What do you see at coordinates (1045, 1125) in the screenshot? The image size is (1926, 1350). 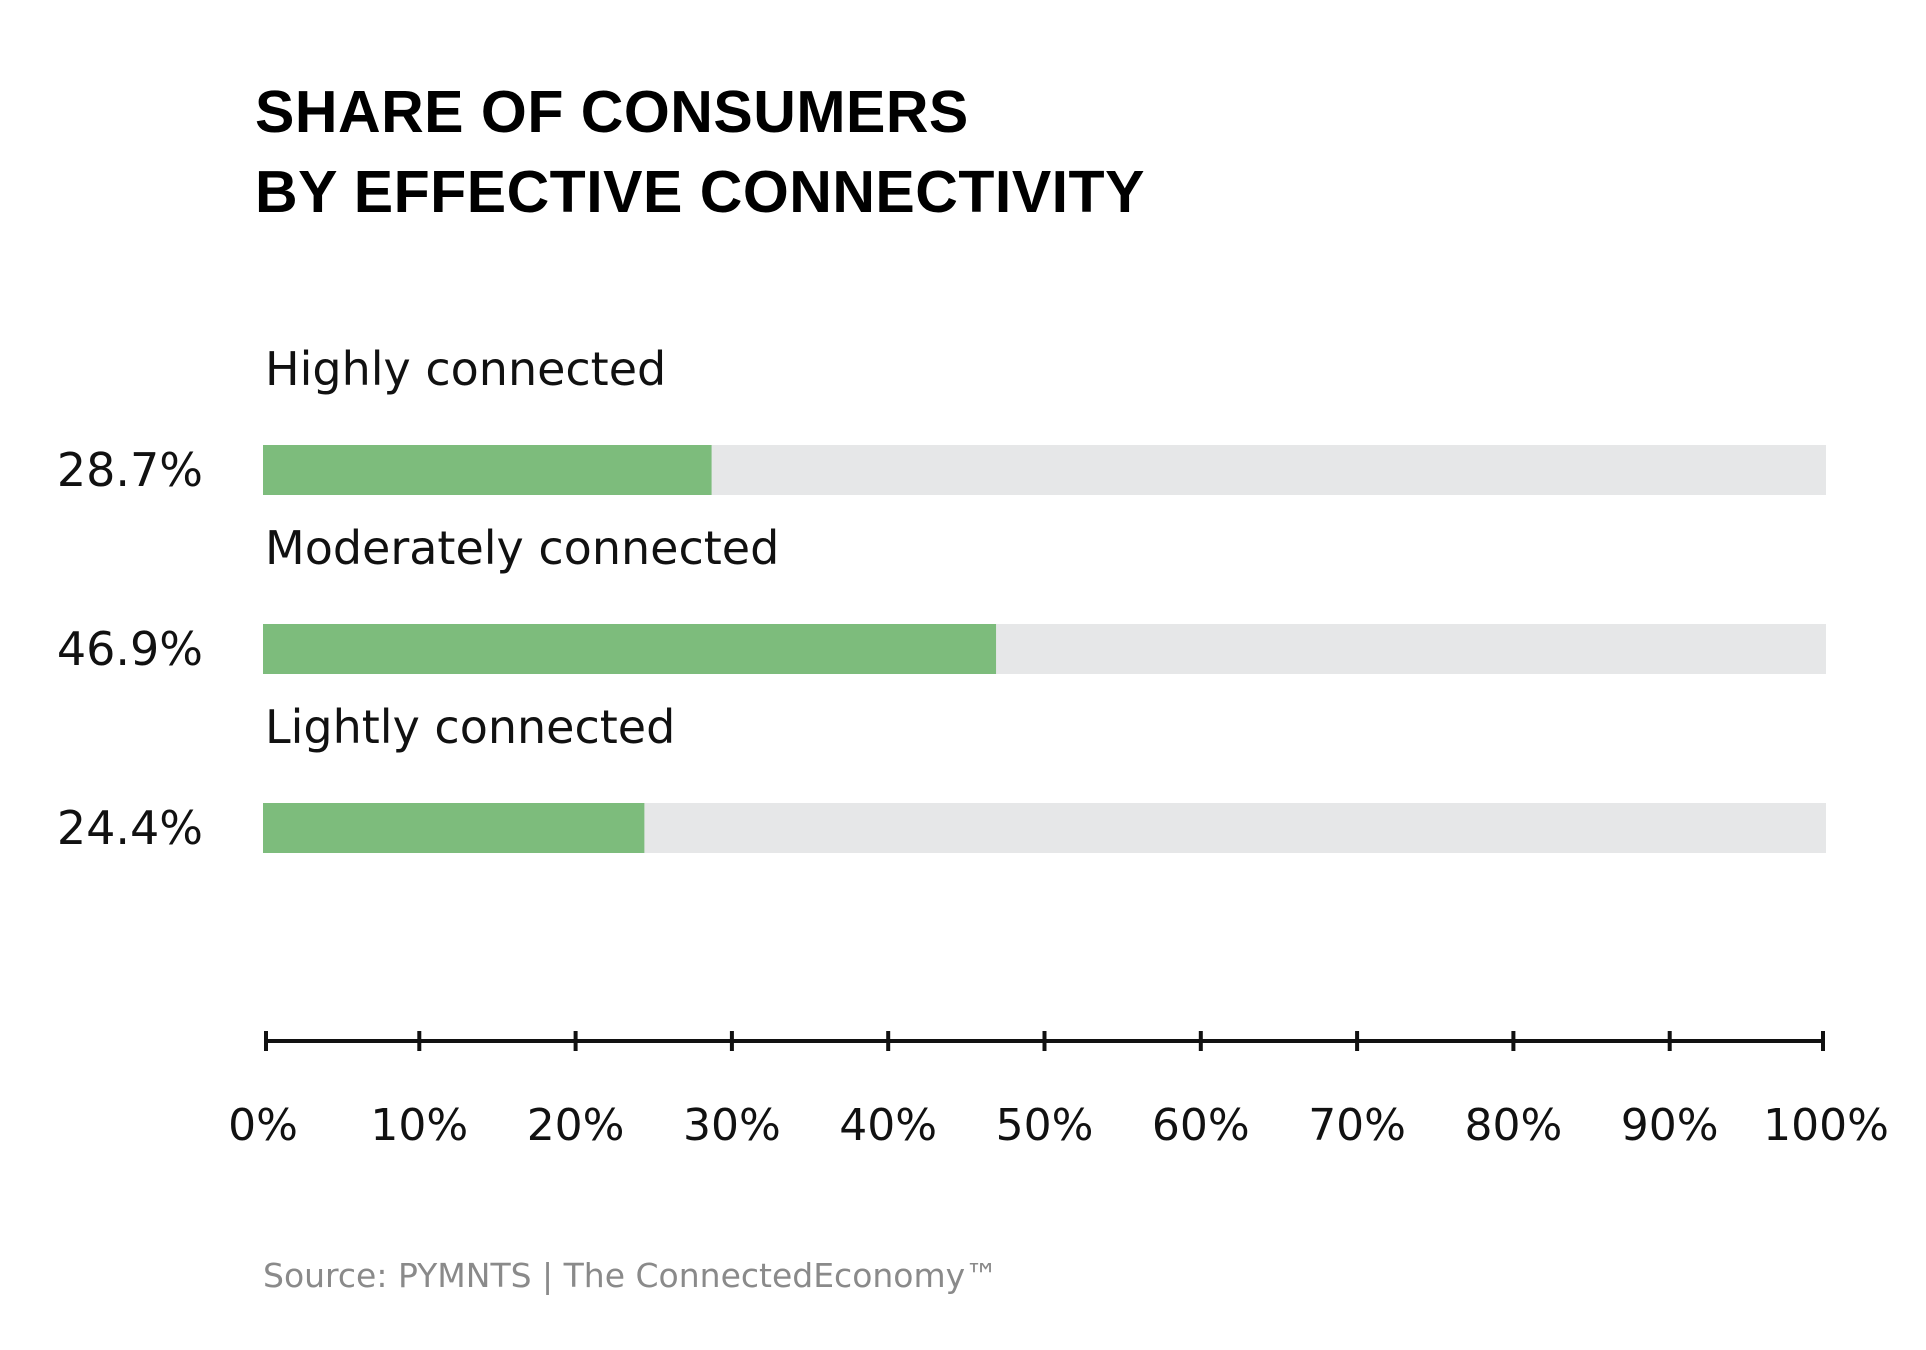 I see `x-tick-label: 50%` at bounding box center [1045, 1125].